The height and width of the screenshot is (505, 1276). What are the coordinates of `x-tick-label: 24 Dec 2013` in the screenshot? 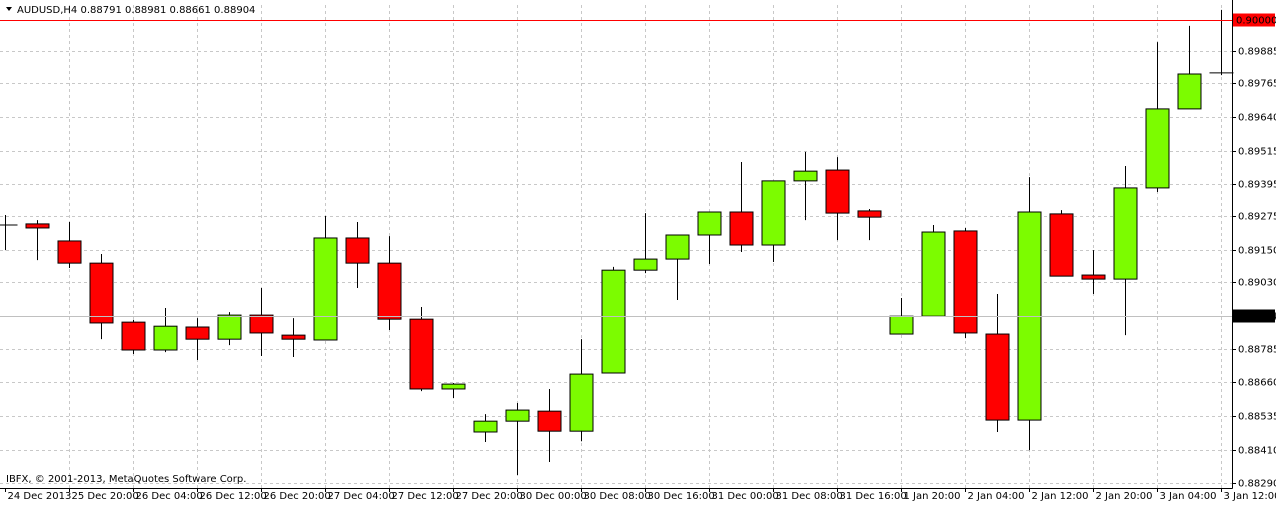 It's located at (40, 496).